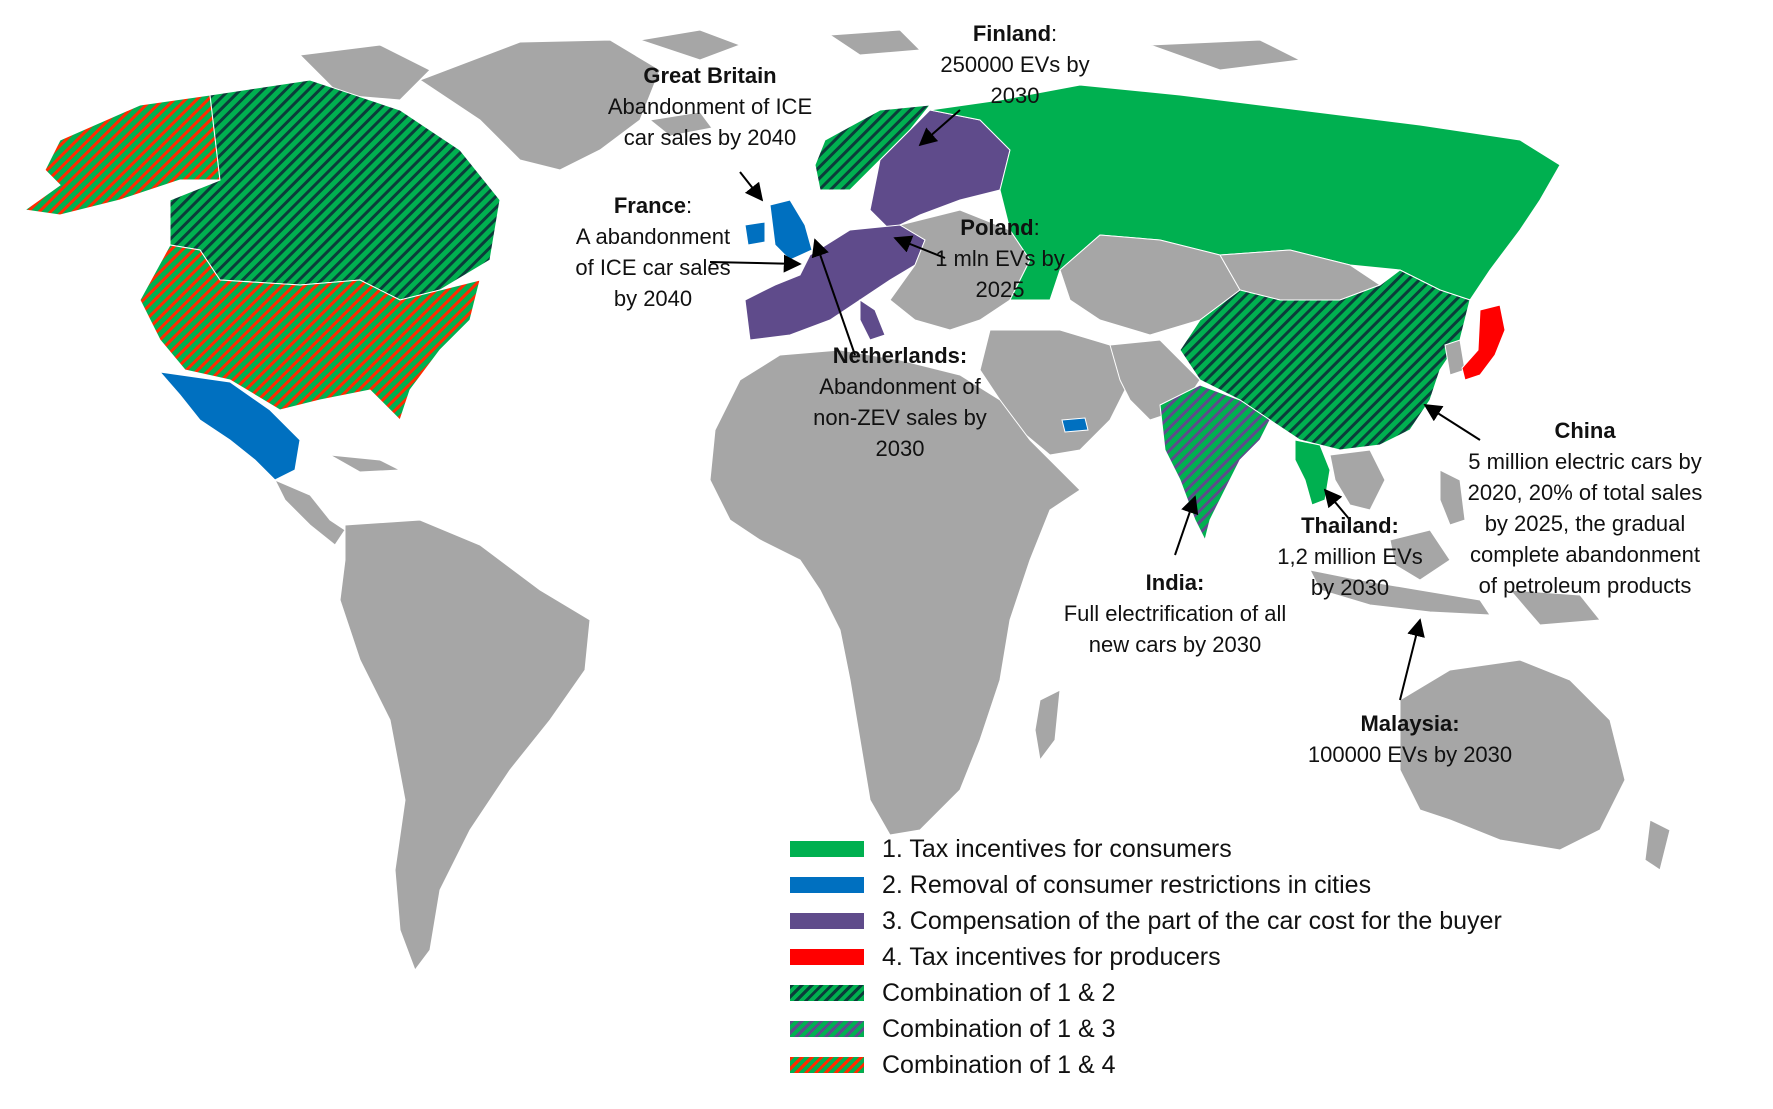  I want to click on greenland, so click(539, 105).